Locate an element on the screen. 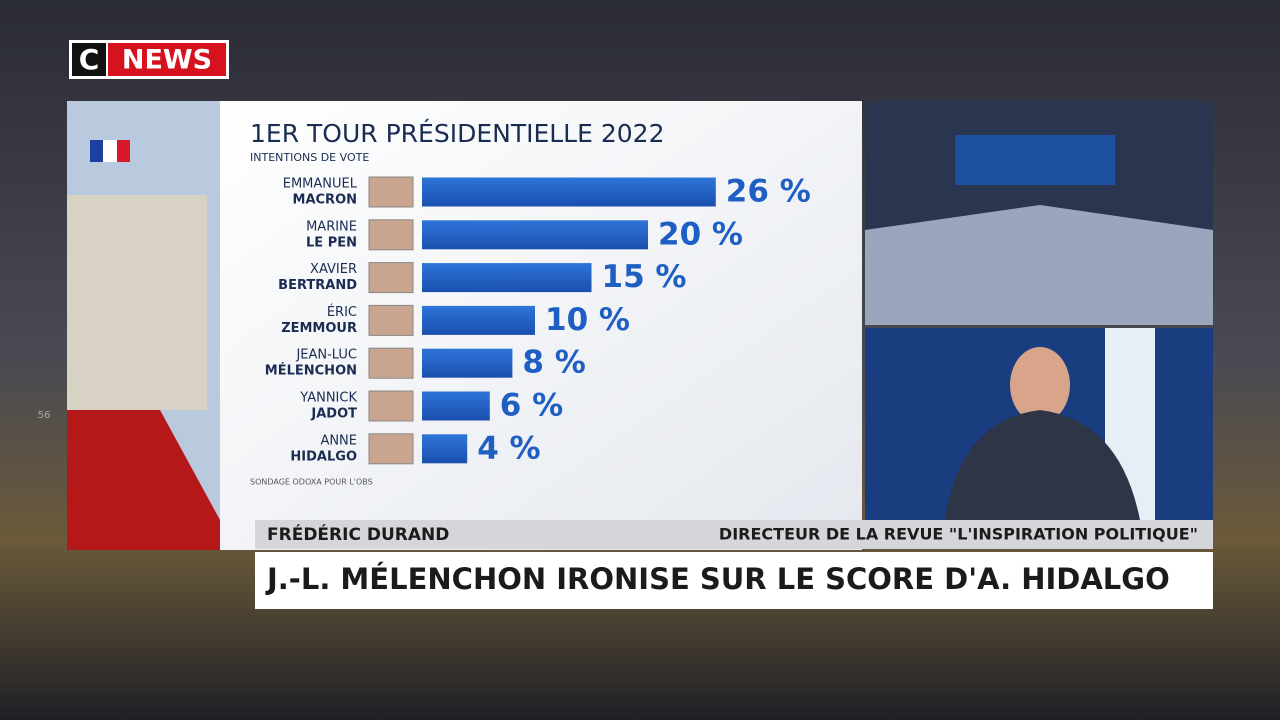 Image resolution: width=1280 pixels, height=720 pixels. palace-facade is located at coordinates (137, 302).